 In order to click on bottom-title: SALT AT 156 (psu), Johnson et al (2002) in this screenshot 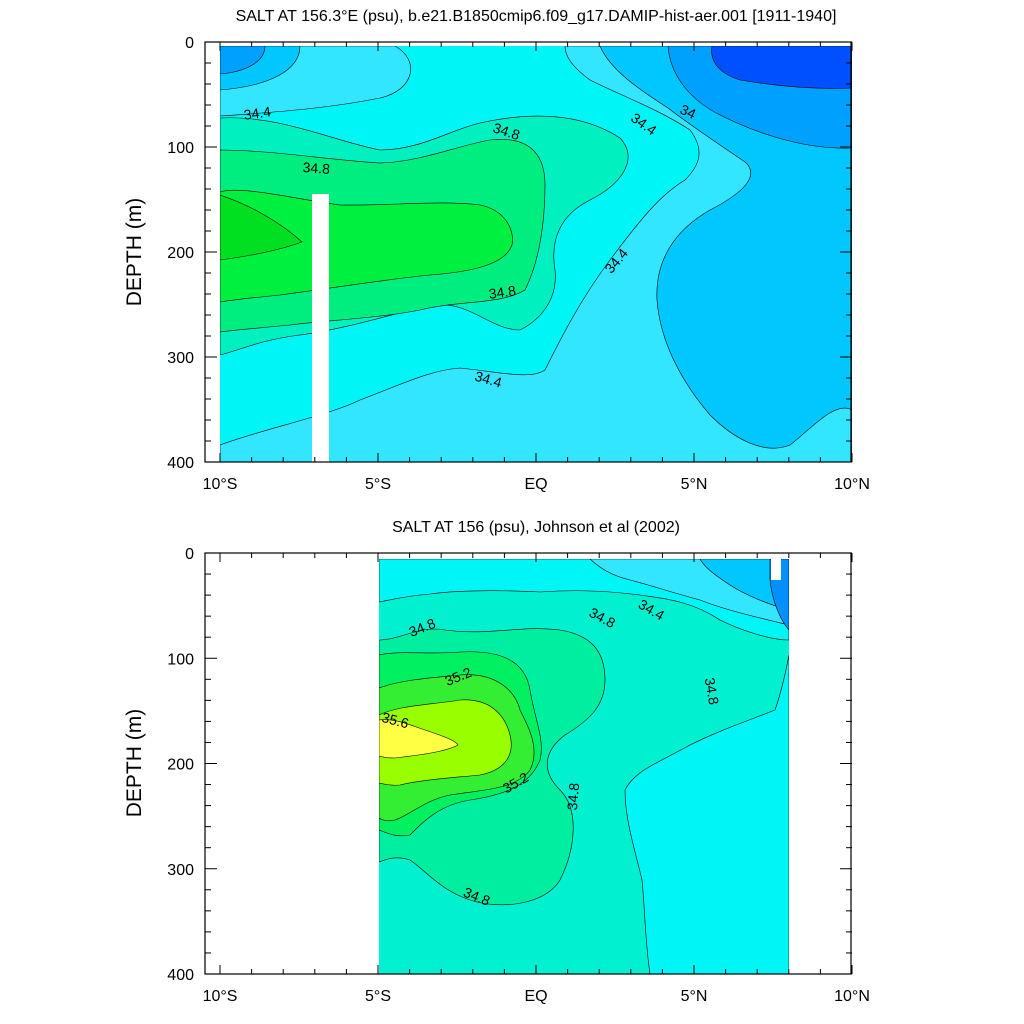, I will do `click(536, 527)`.